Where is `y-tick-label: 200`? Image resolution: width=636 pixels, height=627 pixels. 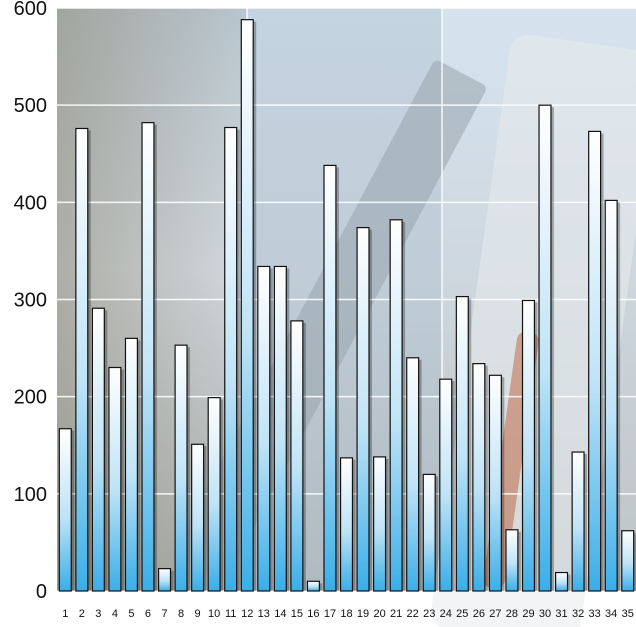 y-tick-label: 200 is located at coordinates (30, 398).